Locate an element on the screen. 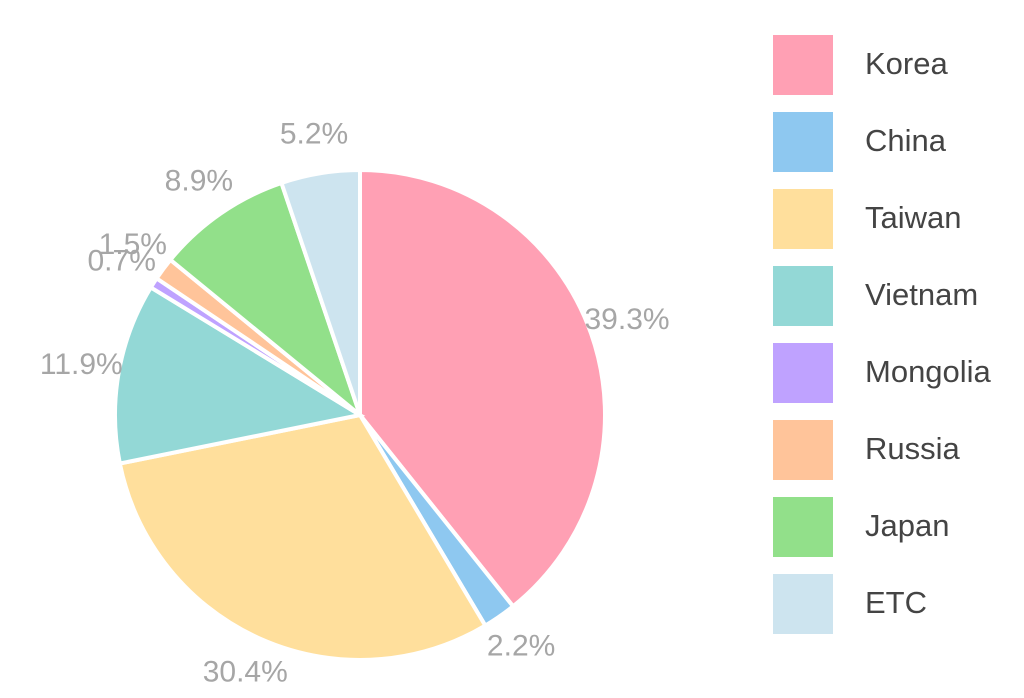 The height and width of the screenshot is (698, 1024). legend-label: Japan is located at coordinates (907, 525).